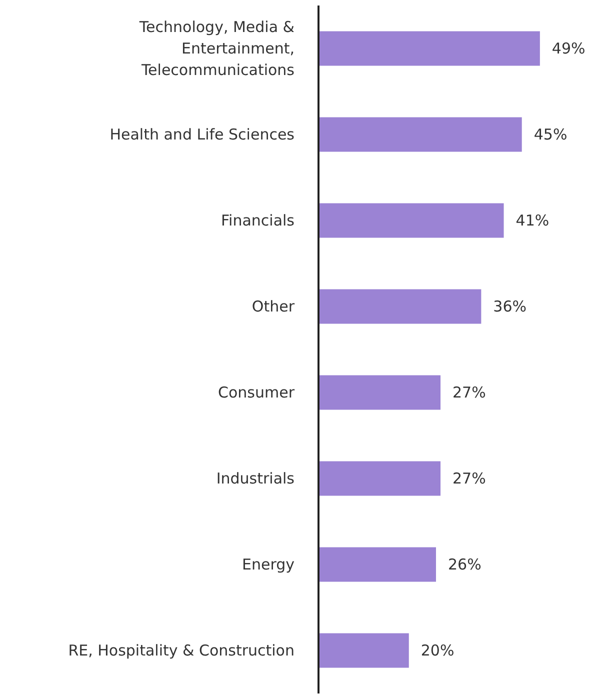 This screenshot has width=597, height=698. Describe the element at coordinates (533, 221) in the screenshot. I see `data-label: 41%` at that location.